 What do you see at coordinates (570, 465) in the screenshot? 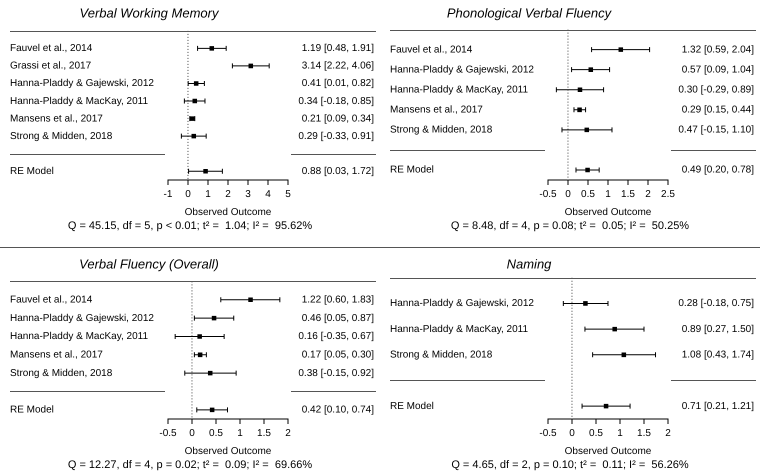
I see `text: Q = 4.65, df = 2, p = 0.10; t² = 0.11; I² = 56.26%` at bounding box center [570, 465].